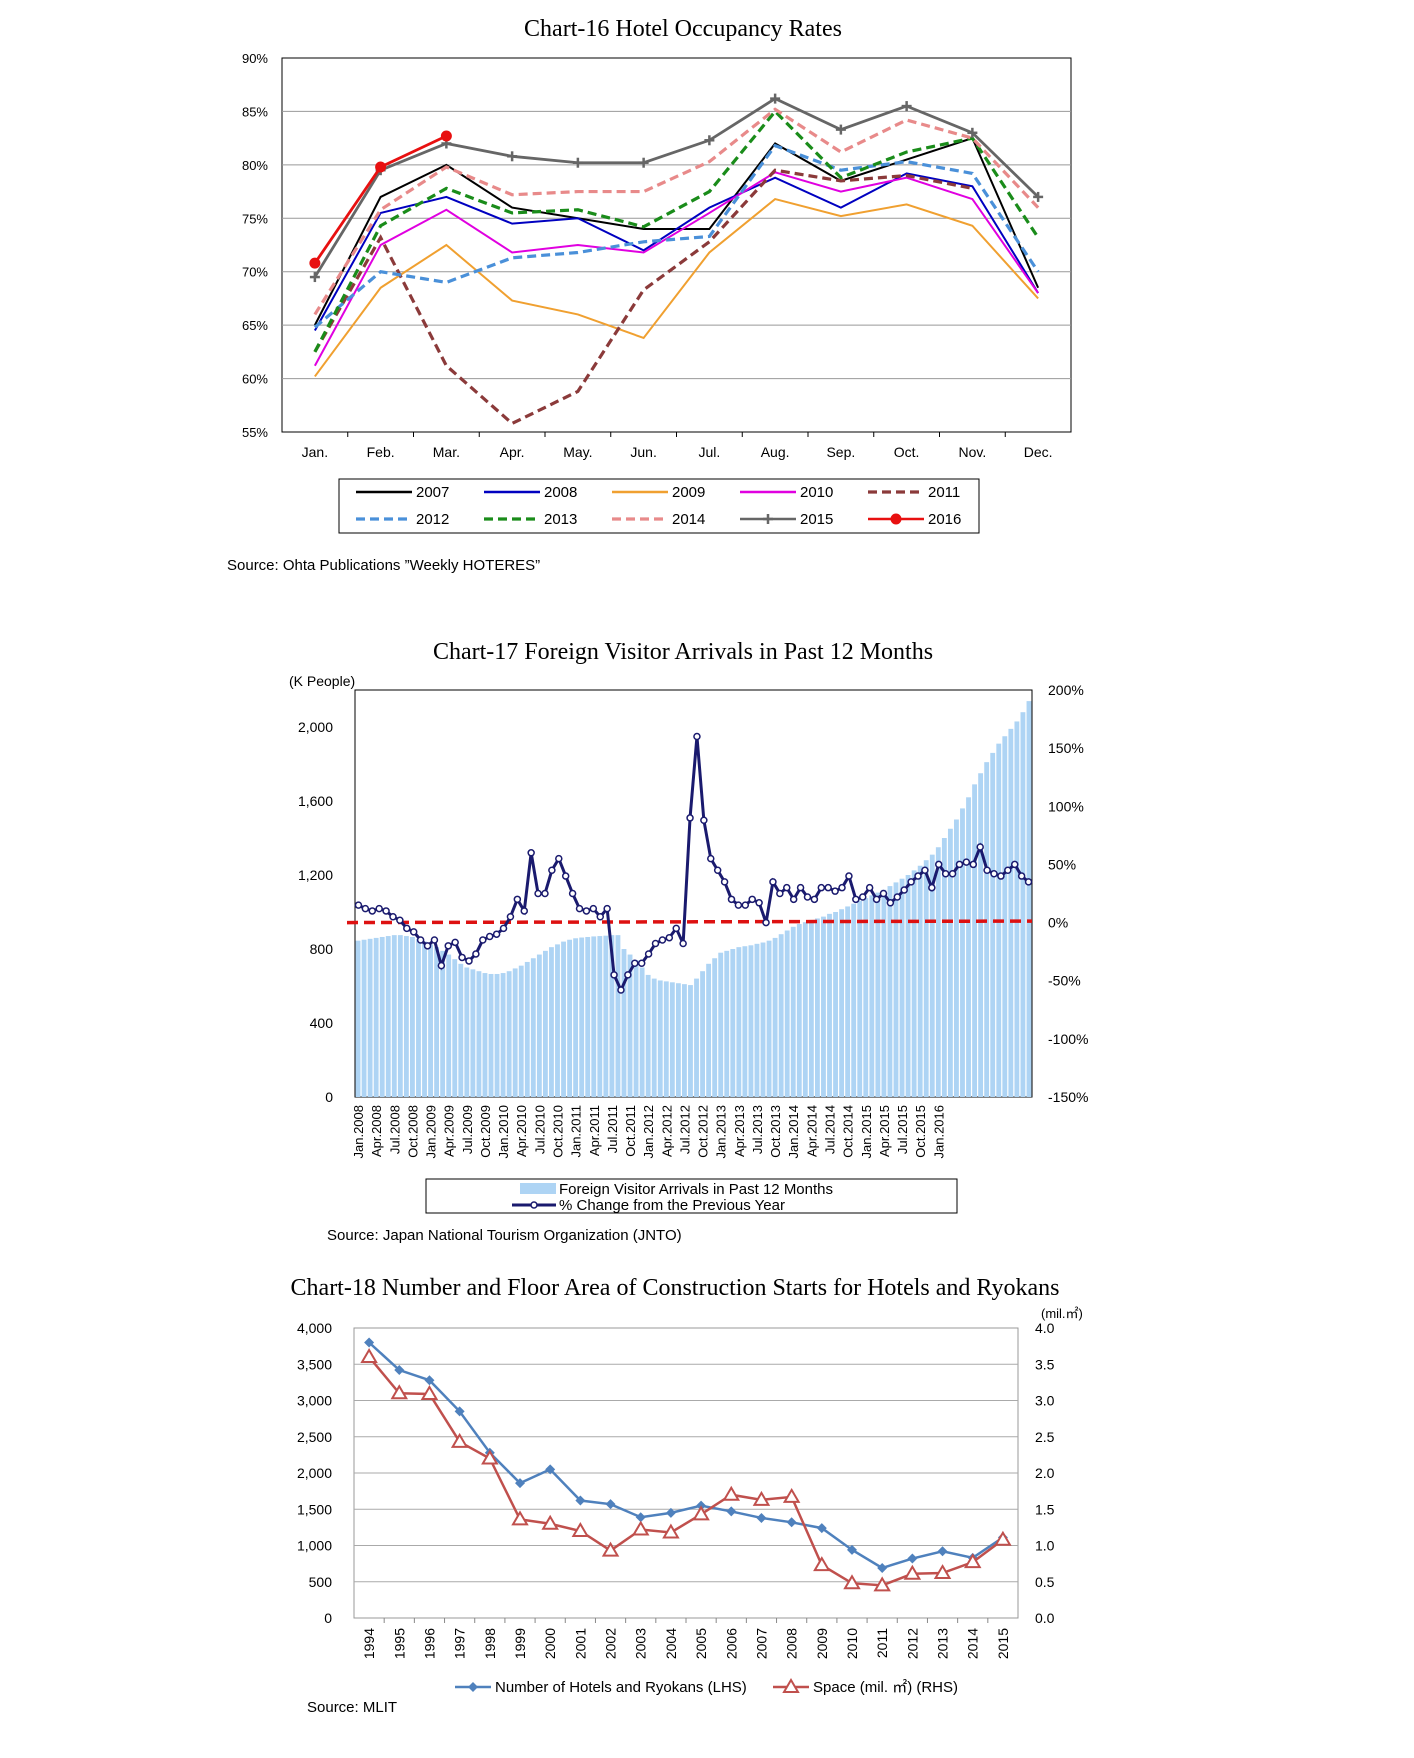  I want to click on chart-18-right-tick-label: 0.0, so click(1045, 1618).